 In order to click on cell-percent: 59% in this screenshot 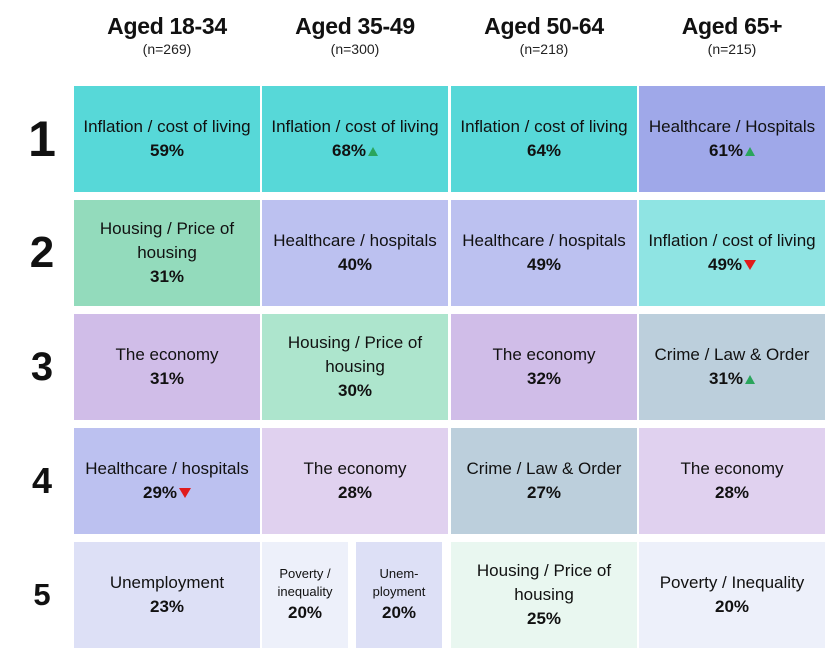, I will do `click(167, 151)`.